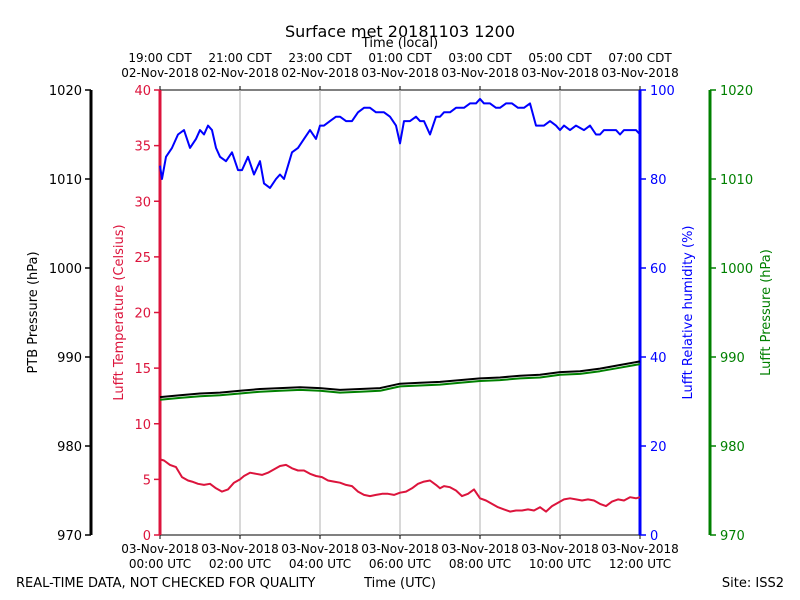 The height and width of the screenshot is (600, 800). What do you see at coordinates (560, 564) in the screenshot?
I see `x-tick-label-time: 10:00 UTC` at bounding box center [560, 564].